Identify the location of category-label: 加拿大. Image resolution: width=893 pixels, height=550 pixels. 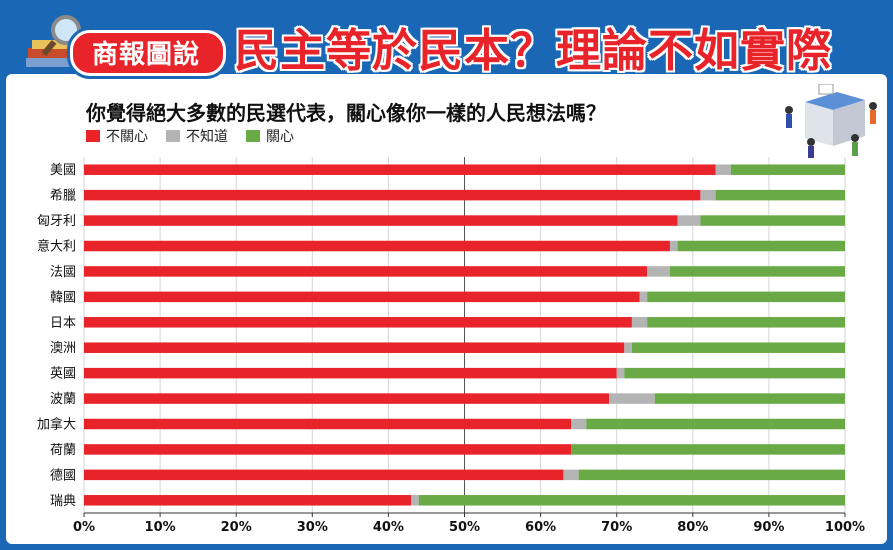
(56, 425).